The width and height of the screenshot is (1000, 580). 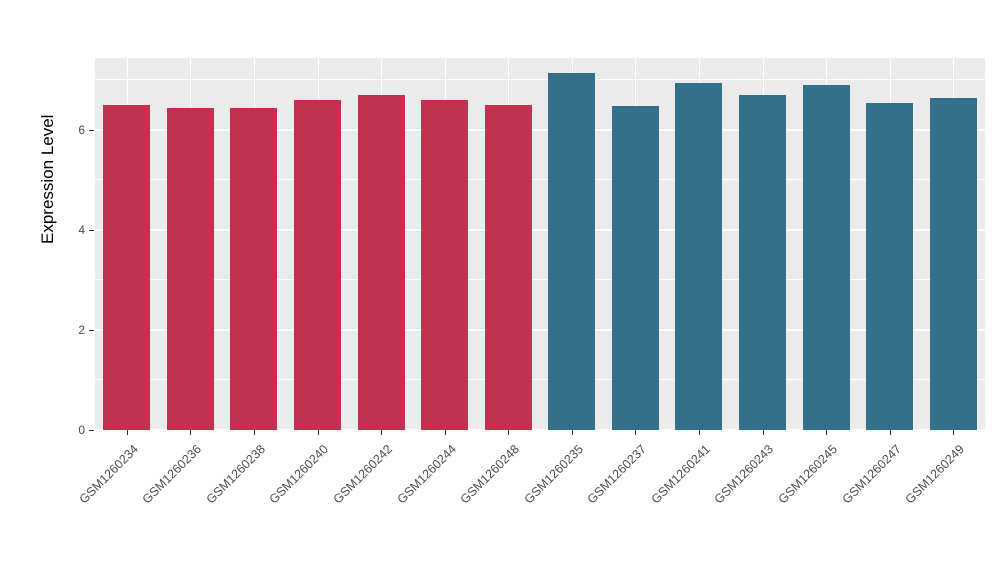 What do you see at coordinates (81, 230) in the screenshot?
I see `y-tick-label: 4` at bounding box center [81, 230].